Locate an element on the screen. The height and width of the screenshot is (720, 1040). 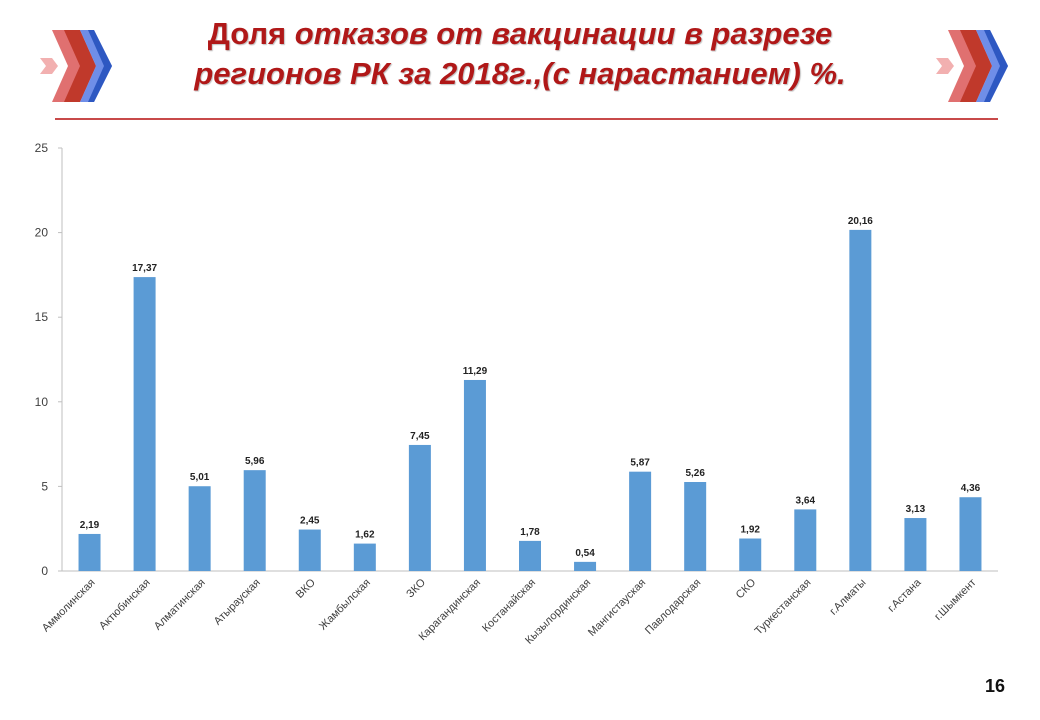
data-label: 1,92 is located at coordinates (751, 530).